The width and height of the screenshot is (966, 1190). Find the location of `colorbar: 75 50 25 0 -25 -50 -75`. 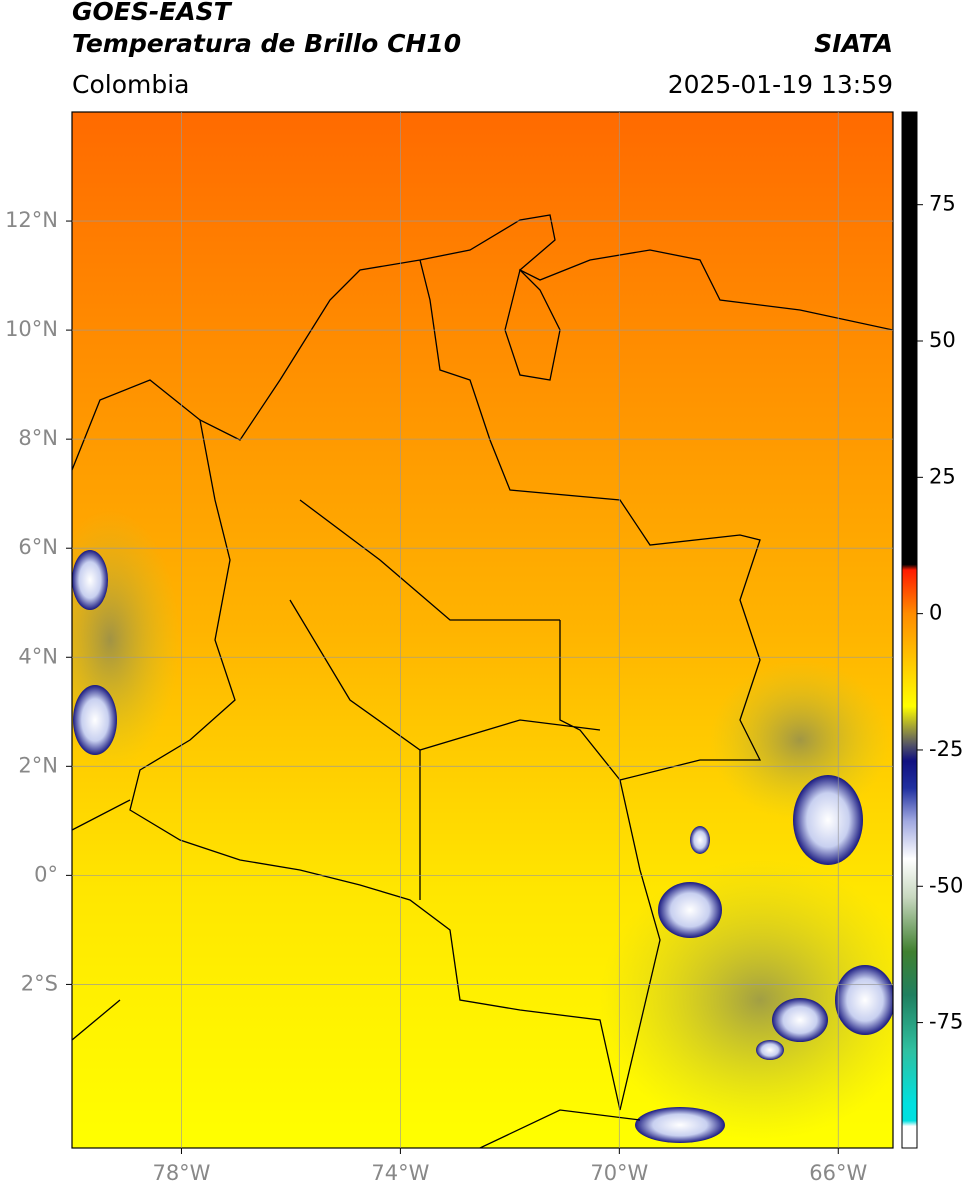

colorbar: 75 50 25 0 -25 -50 -75 is located at coordinates (932, 630).